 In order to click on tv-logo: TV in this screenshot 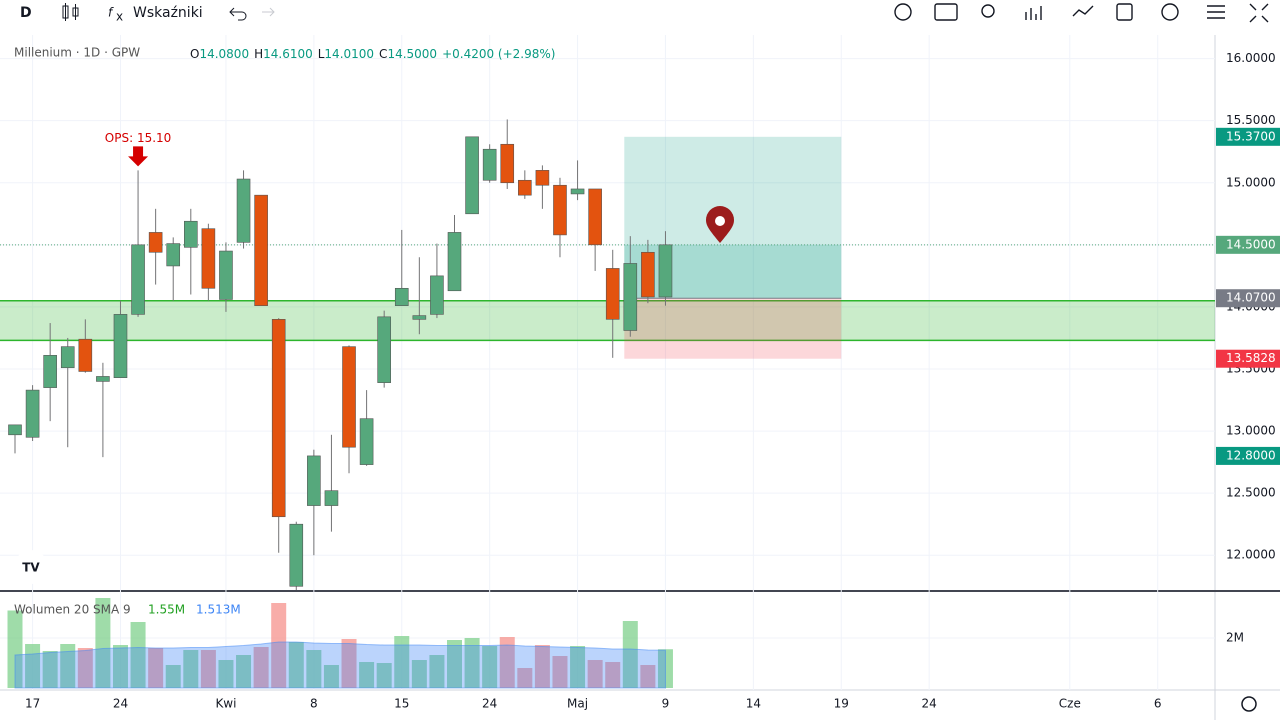, I will do `click(31, 567)`.